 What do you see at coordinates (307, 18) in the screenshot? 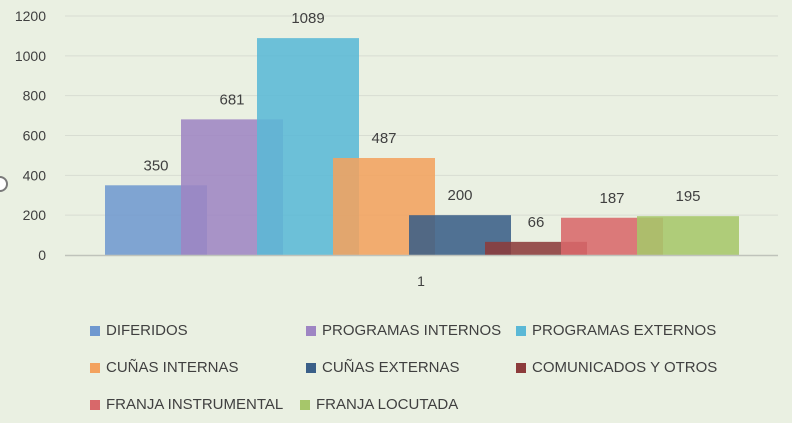
I see `data-label: 1089` at bounding box center [307, 18].